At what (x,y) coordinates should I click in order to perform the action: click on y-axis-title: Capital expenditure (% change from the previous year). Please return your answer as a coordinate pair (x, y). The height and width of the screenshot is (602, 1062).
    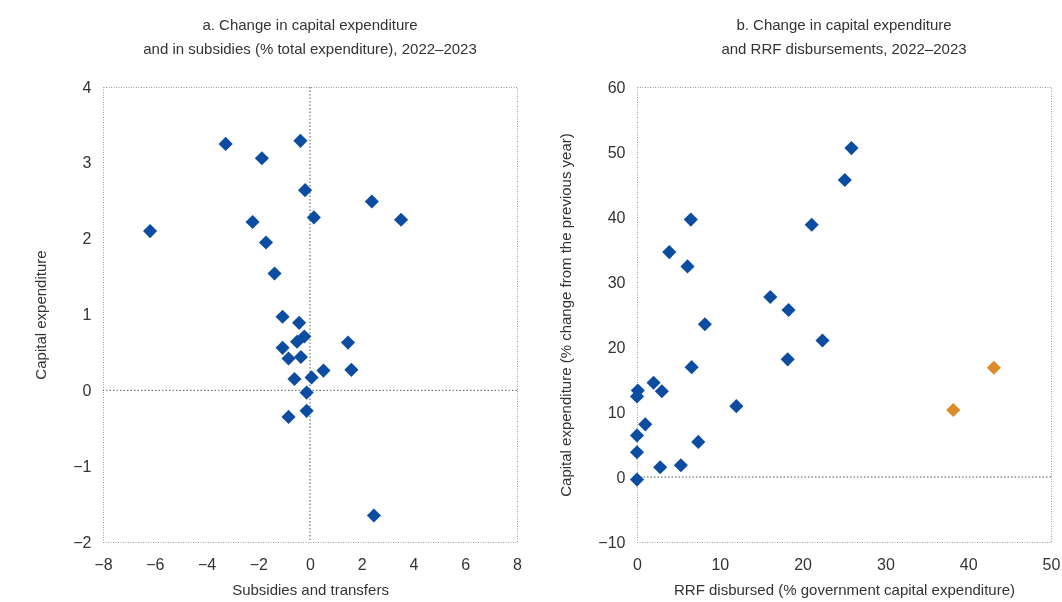
    Looking at the image, I should click on (566, 315).